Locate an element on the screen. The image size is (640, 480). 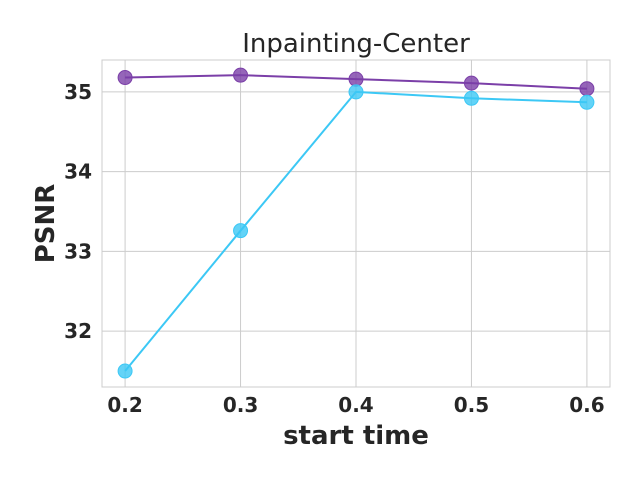
x-tick-label: 0.6 is located at coordinates (586, 405).